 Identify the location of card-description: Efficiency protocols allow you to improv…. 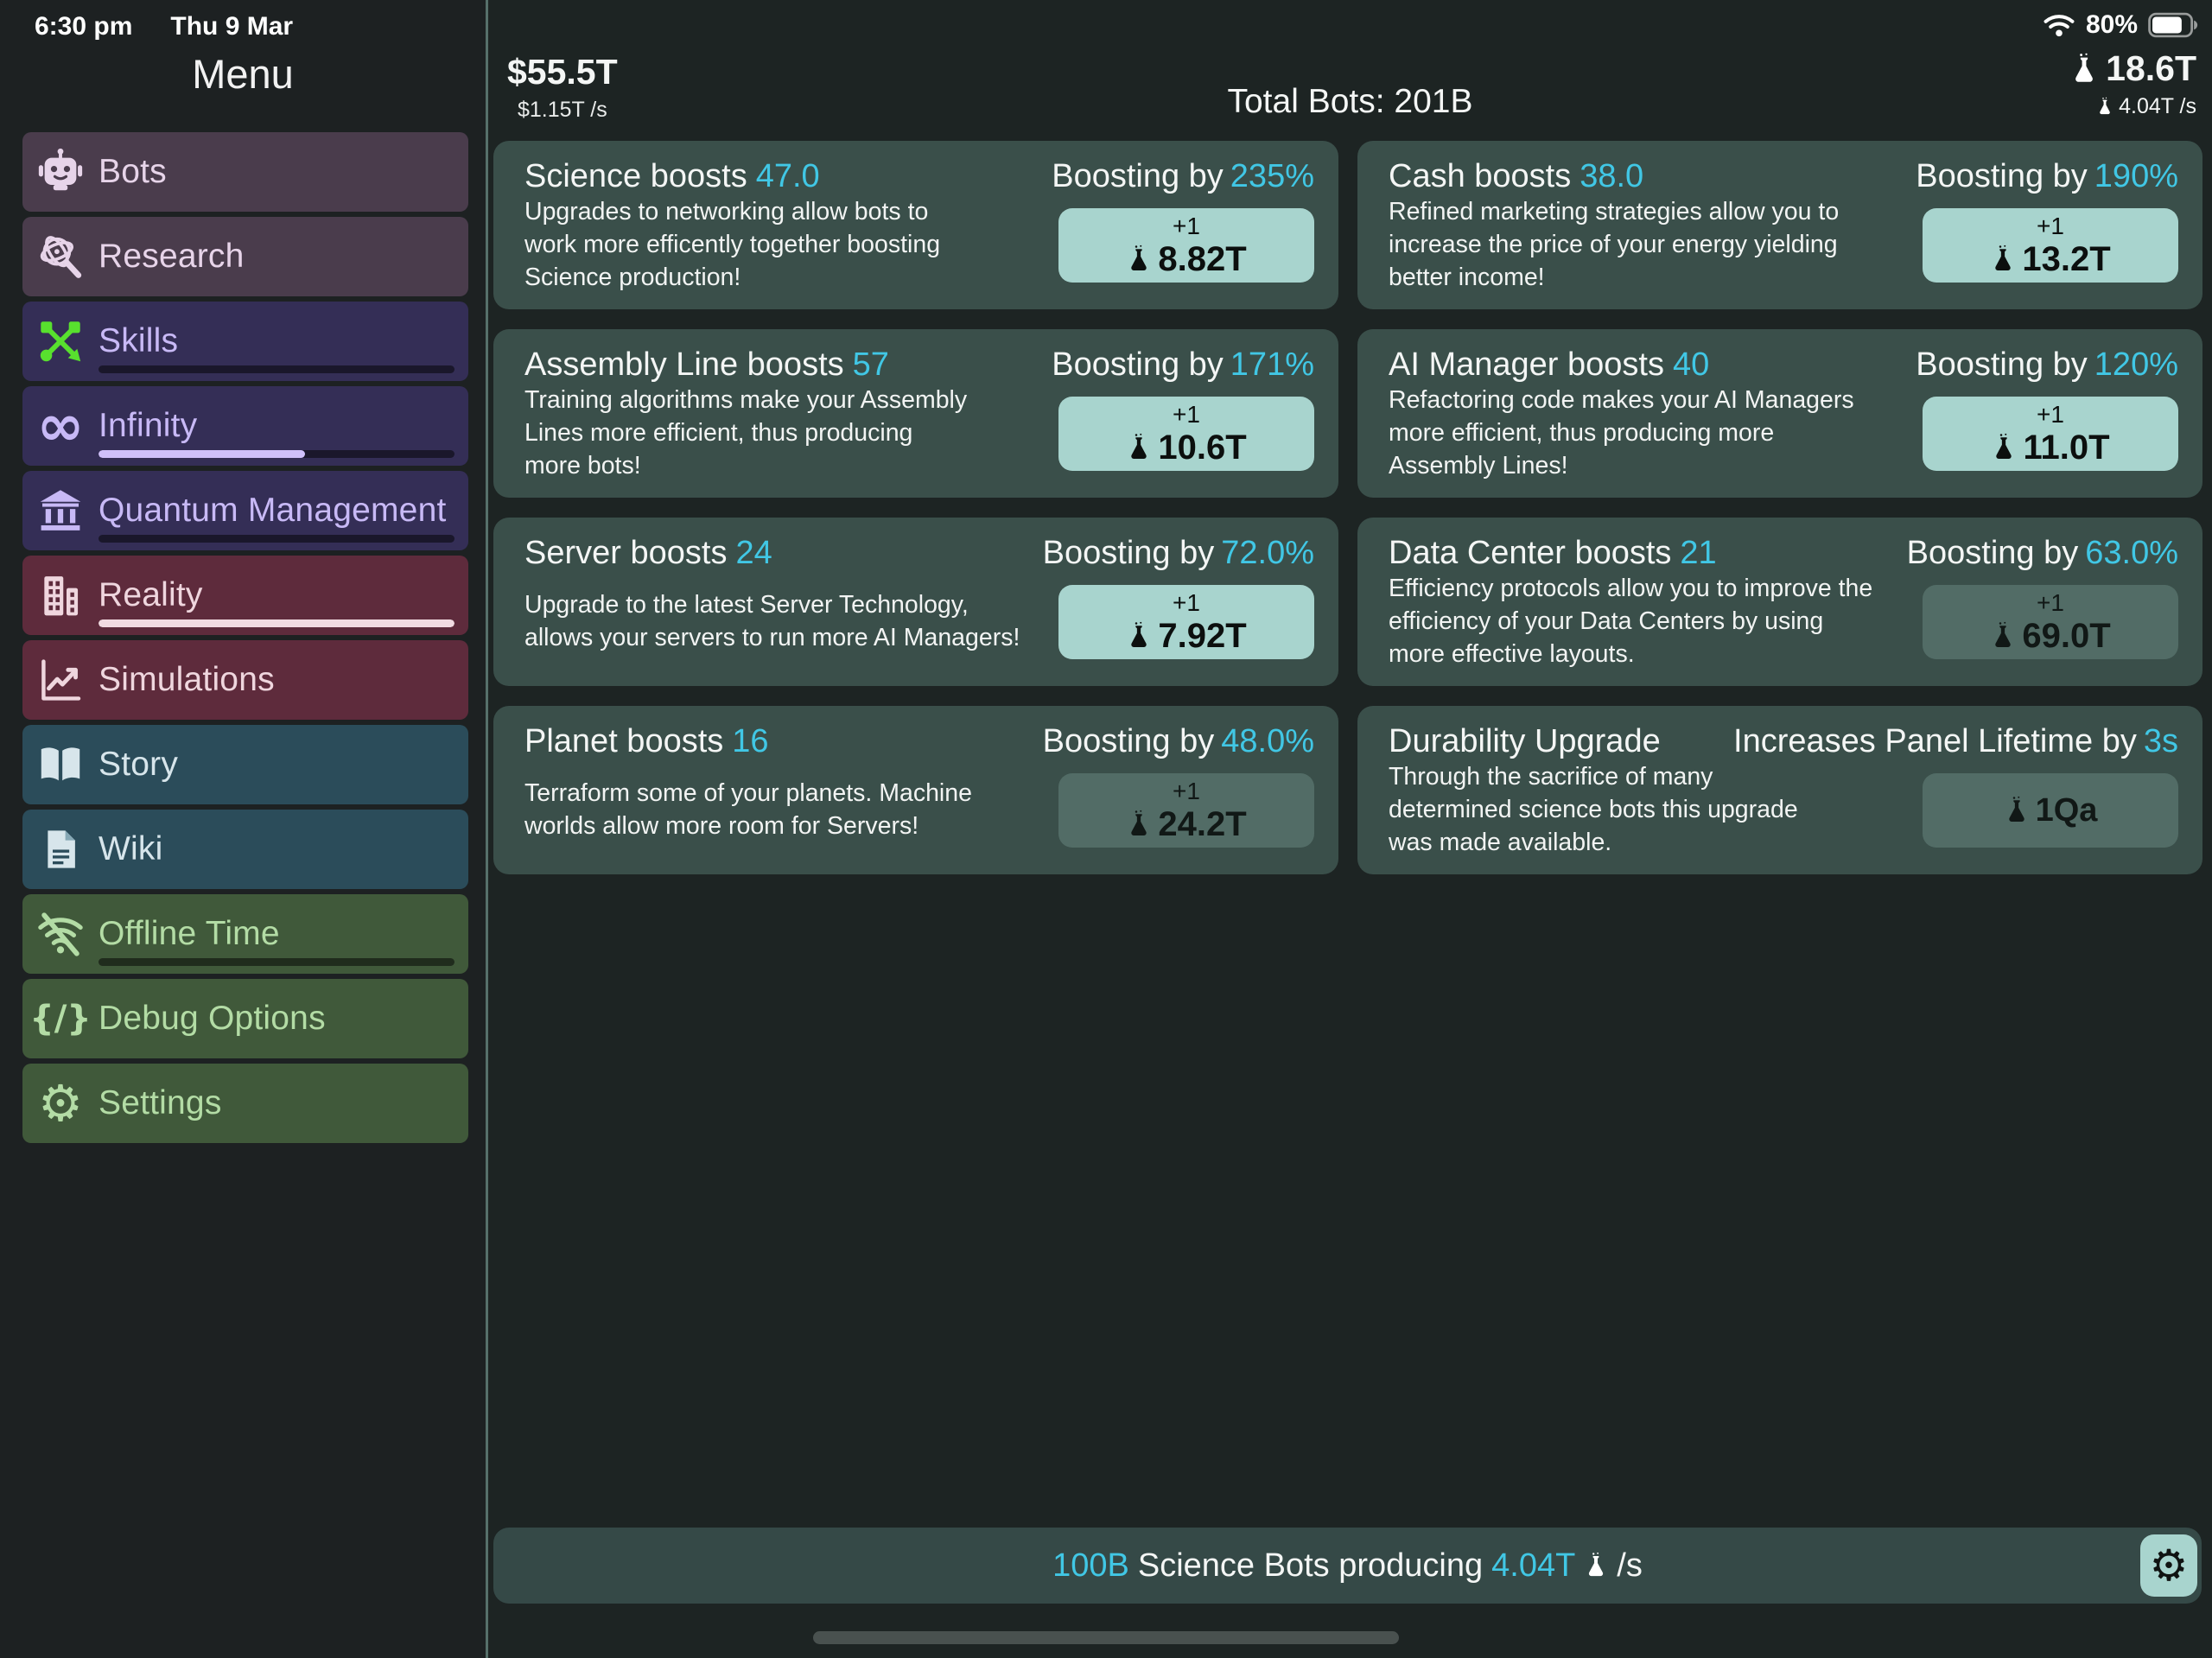
(1631, 621).